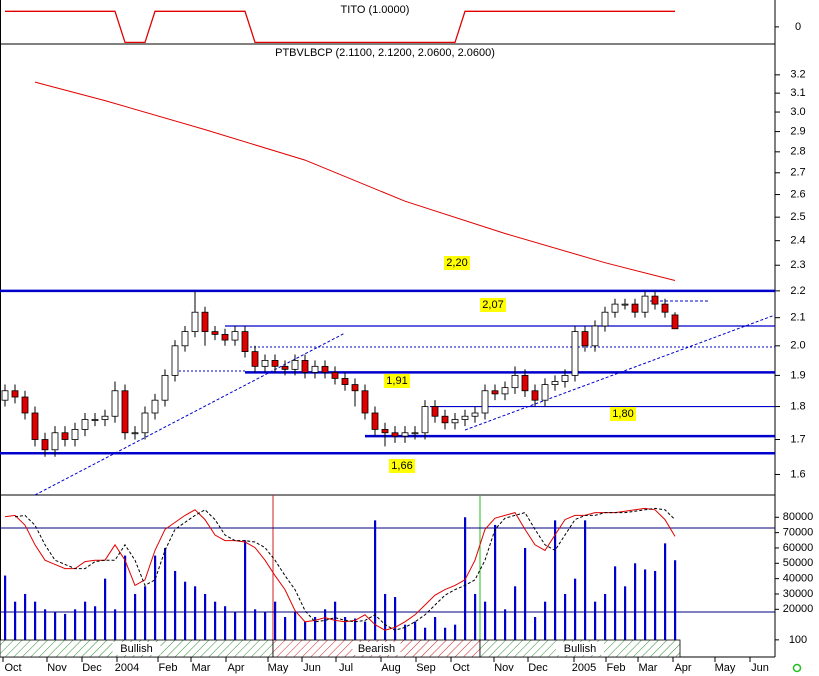  Describe the element at coordinates (797, 439) in the screenshot. I see `y-tick-label: 1.7` at that location.